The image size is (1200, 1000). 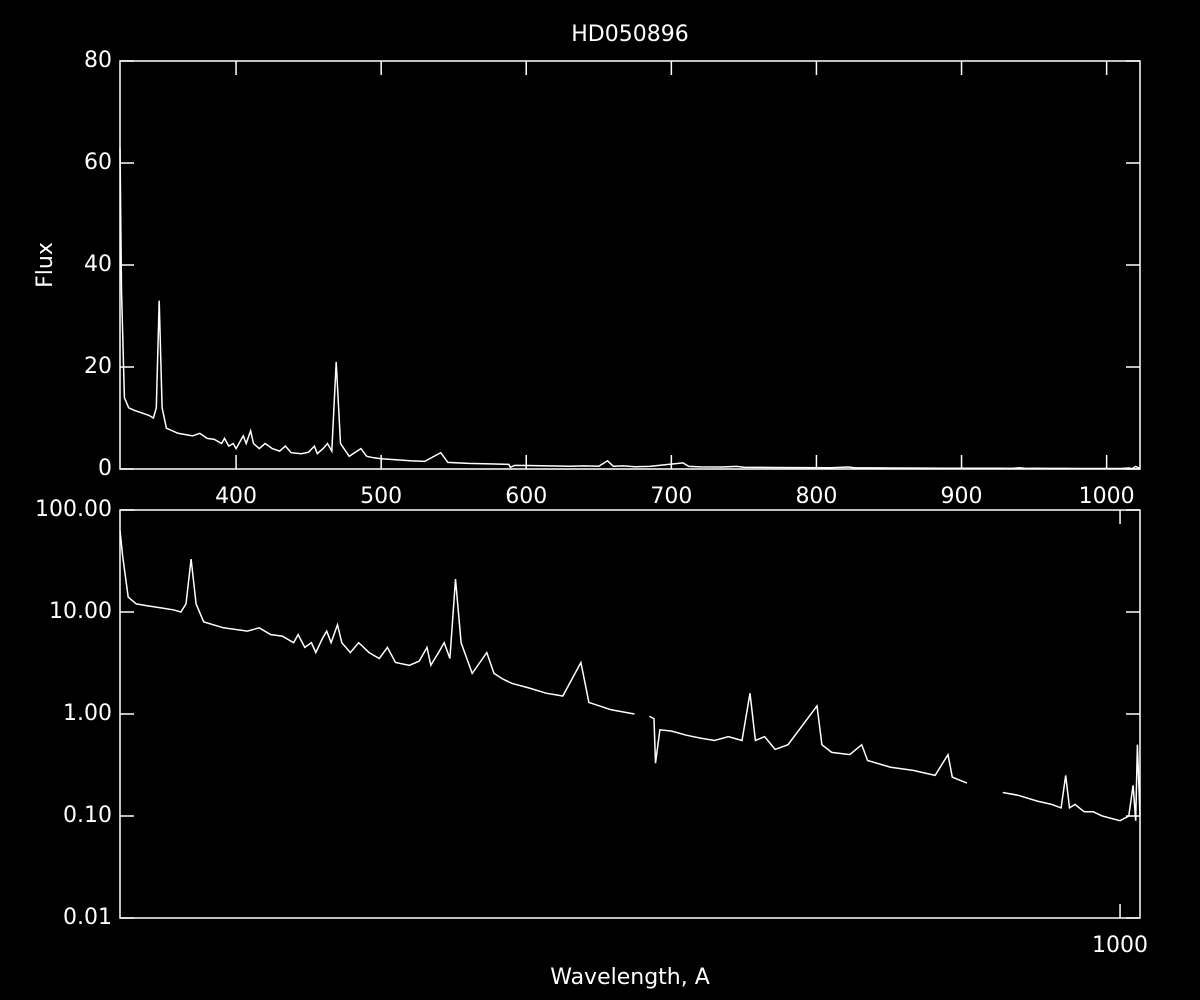 I want to click on y-tick-label: 0.01, so click(x=87, y=917).